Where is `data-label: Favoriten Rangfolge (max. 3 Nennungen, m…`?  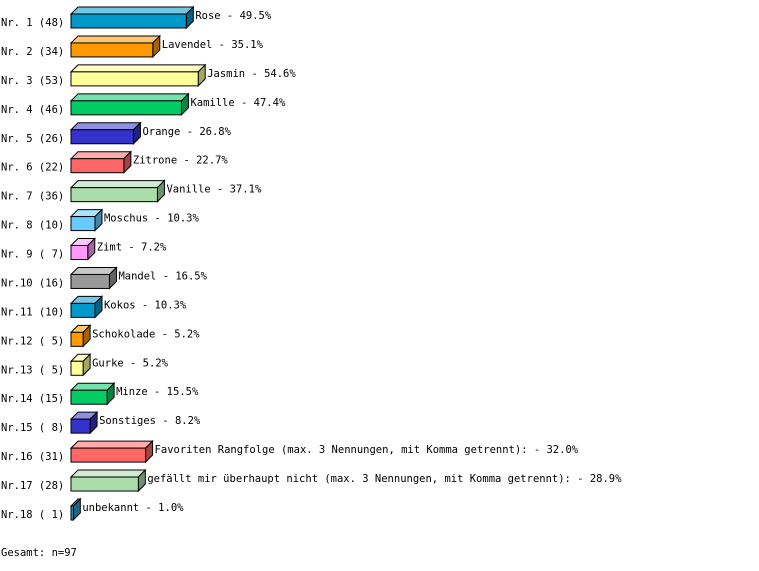 data-label: Favoriten Rangfolge (max. 3 Nennungen, m… is located at coordinates (367, 450).